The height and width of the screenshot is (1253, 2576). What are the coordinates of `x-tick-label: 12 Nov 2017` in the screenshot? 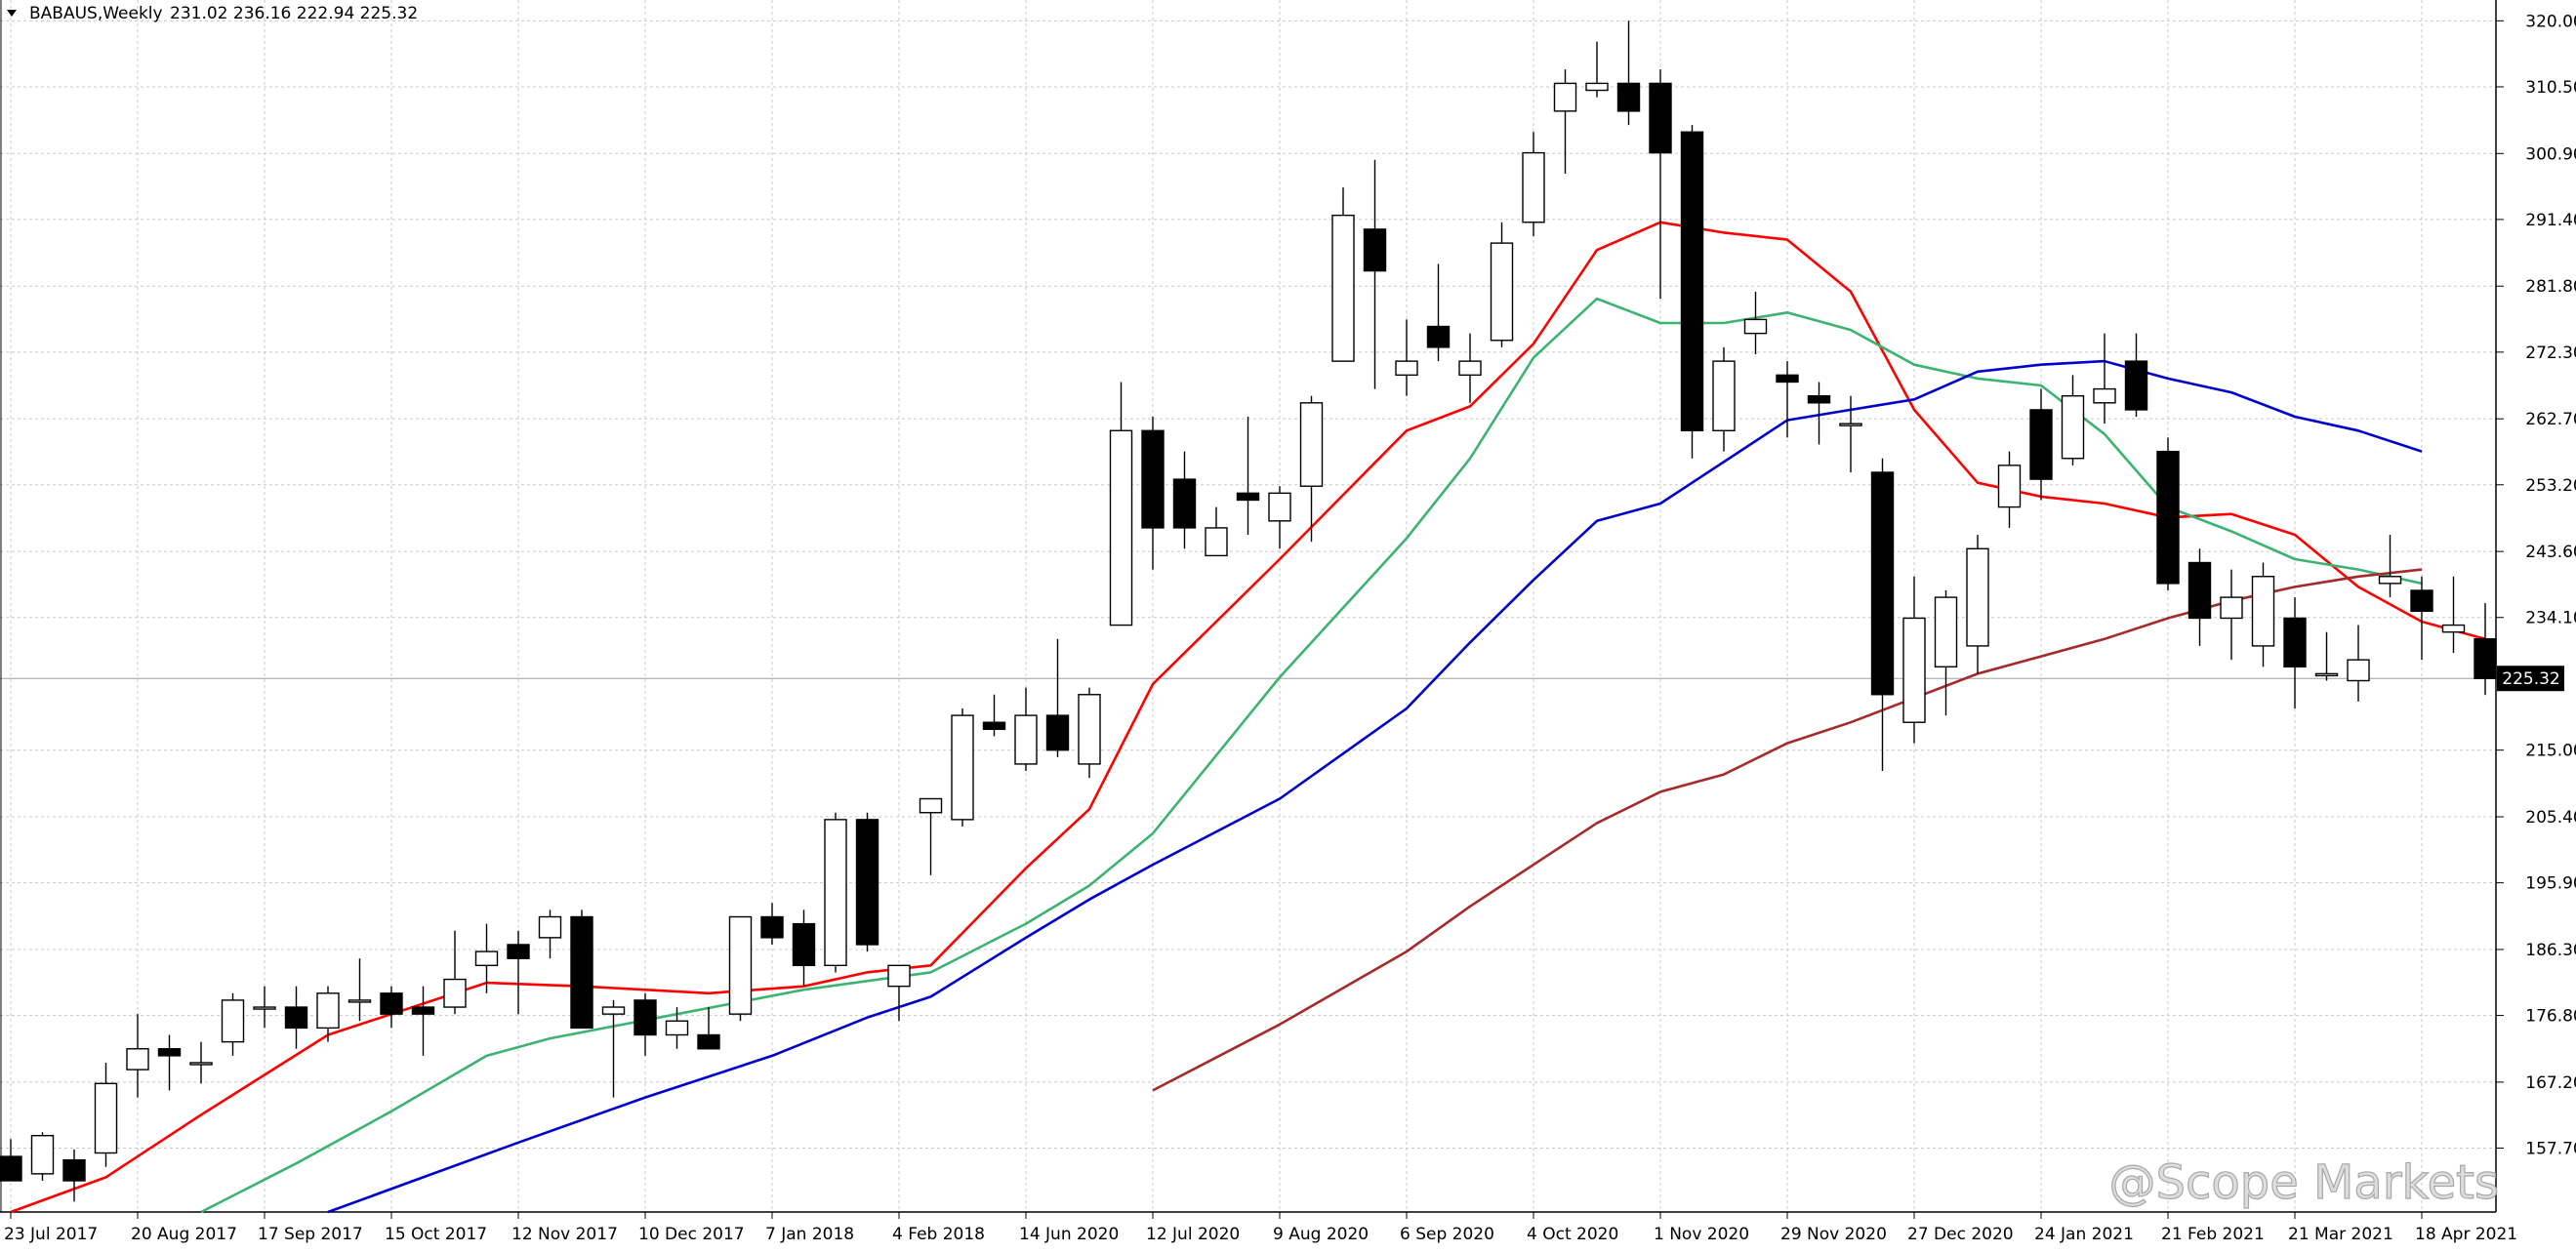 It's located at (564, 1234).